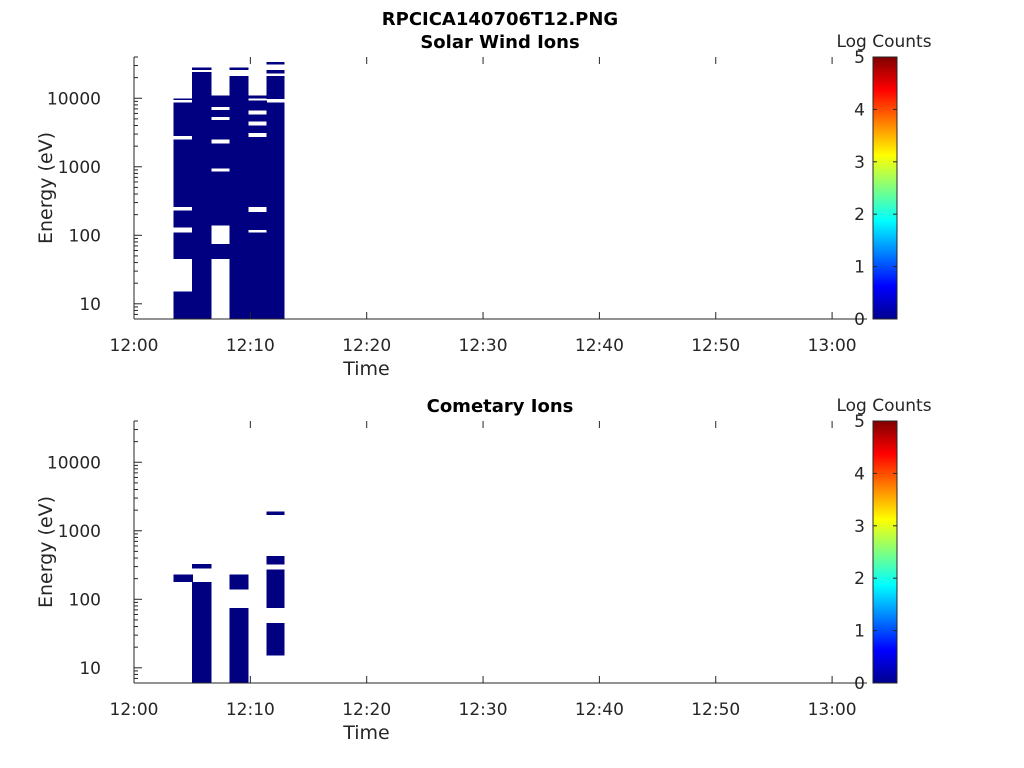  I want to click on panel-title: Solar Wind Ions, so click(499, 42).